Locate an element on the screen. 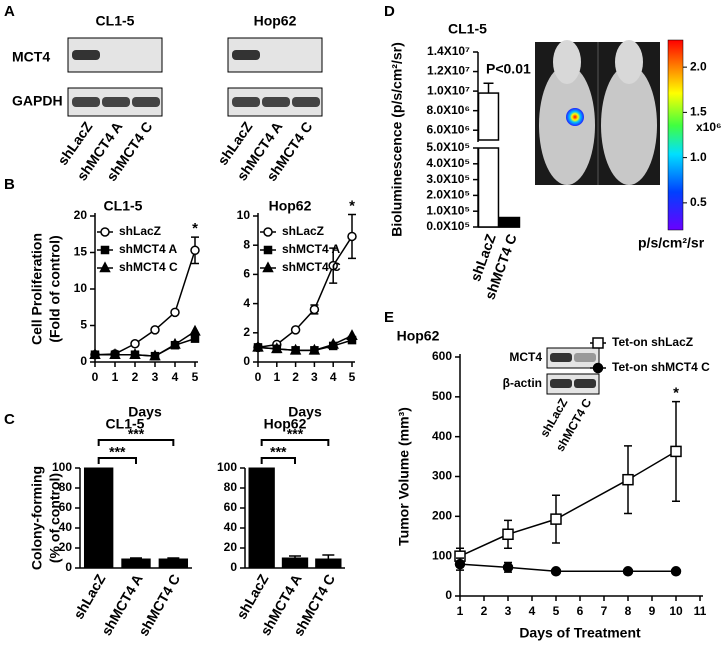 This screenshot has width=726, height=662. x-tick-label: 5 is located at coordinates (556, 611).